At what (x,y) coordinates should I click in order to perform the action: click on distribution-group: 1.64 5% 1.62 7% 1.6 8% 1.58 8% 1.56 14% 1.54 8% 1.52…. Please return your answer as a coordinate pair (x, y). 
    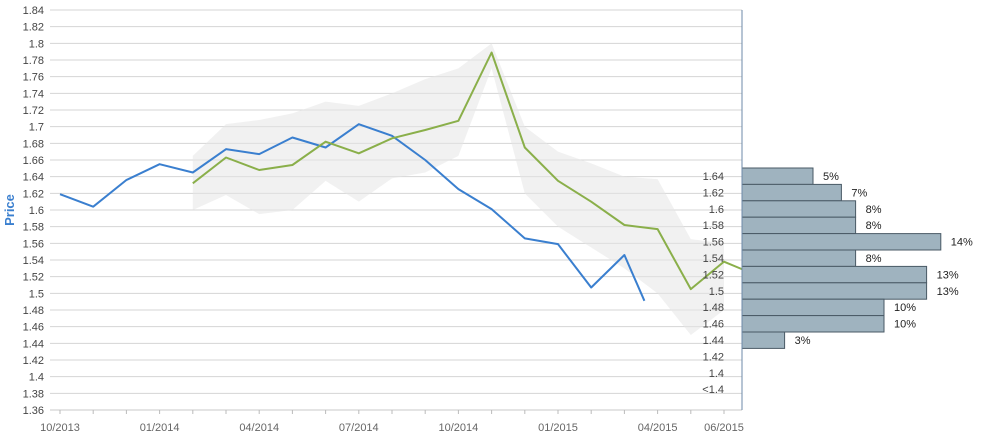
    Looking at the image, I should click on (837, 281).